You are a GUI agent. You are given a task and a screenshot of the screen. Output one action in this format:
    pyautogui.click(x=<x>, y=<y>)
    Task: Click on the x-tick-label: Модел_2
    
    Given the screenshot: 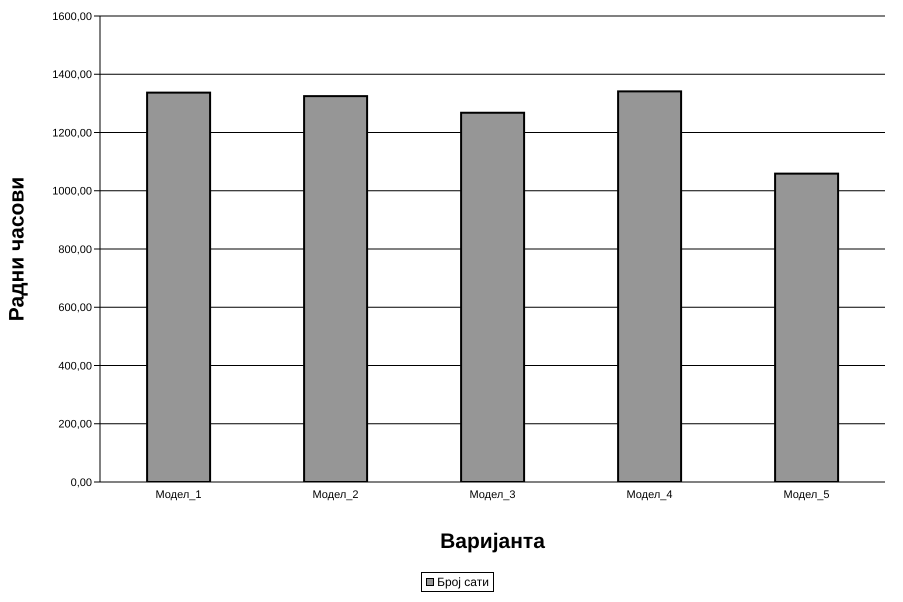 What is the action you would take?
    pyautogui.click(x=335, y=494)
    